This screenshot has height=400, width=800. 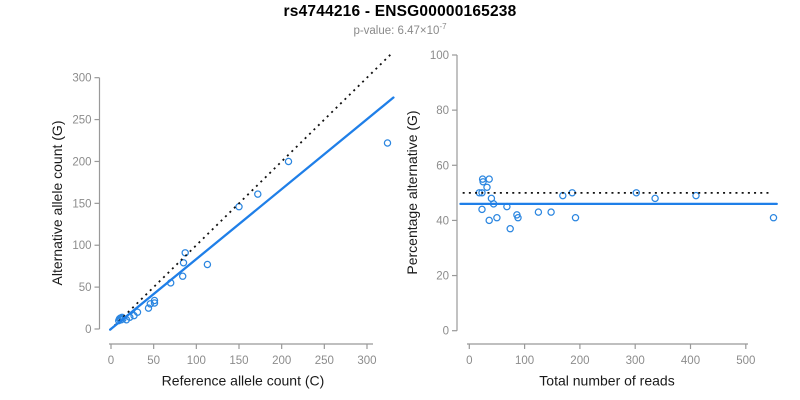 I want to click on pvalue-text: p-value: 6.47×10, so click(x=396, y=30).